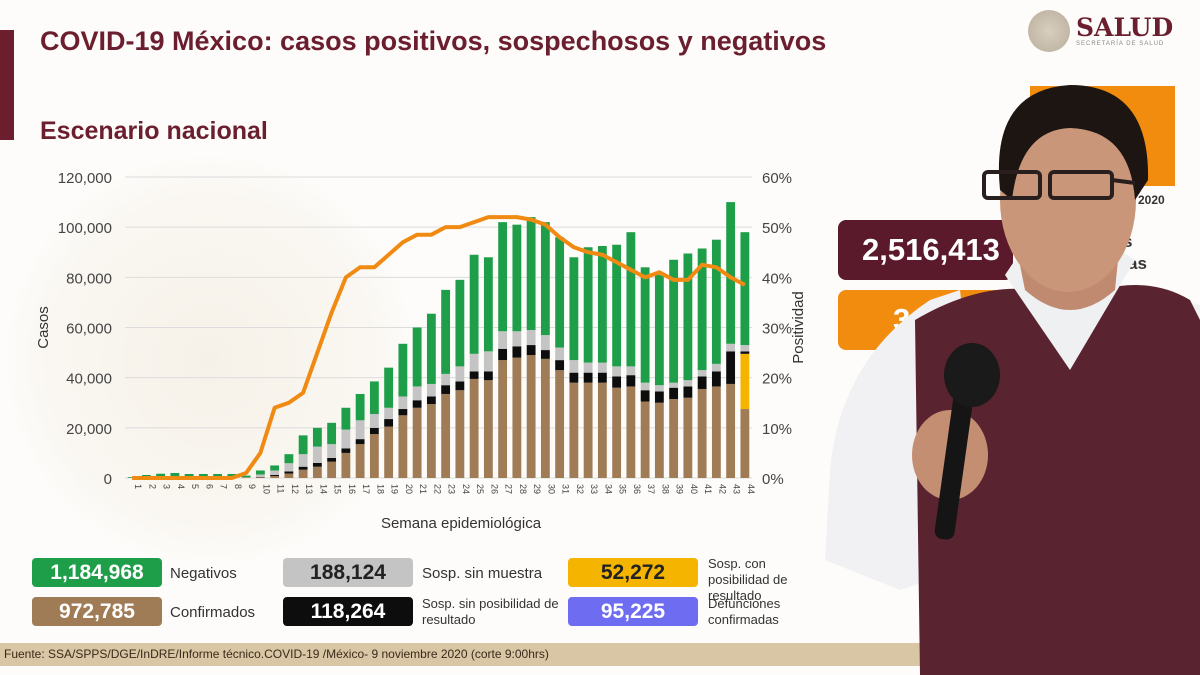 The width and height of the screenshot is (1200, 675). I want to click on x-tick-label: 20, so click(409, 489).